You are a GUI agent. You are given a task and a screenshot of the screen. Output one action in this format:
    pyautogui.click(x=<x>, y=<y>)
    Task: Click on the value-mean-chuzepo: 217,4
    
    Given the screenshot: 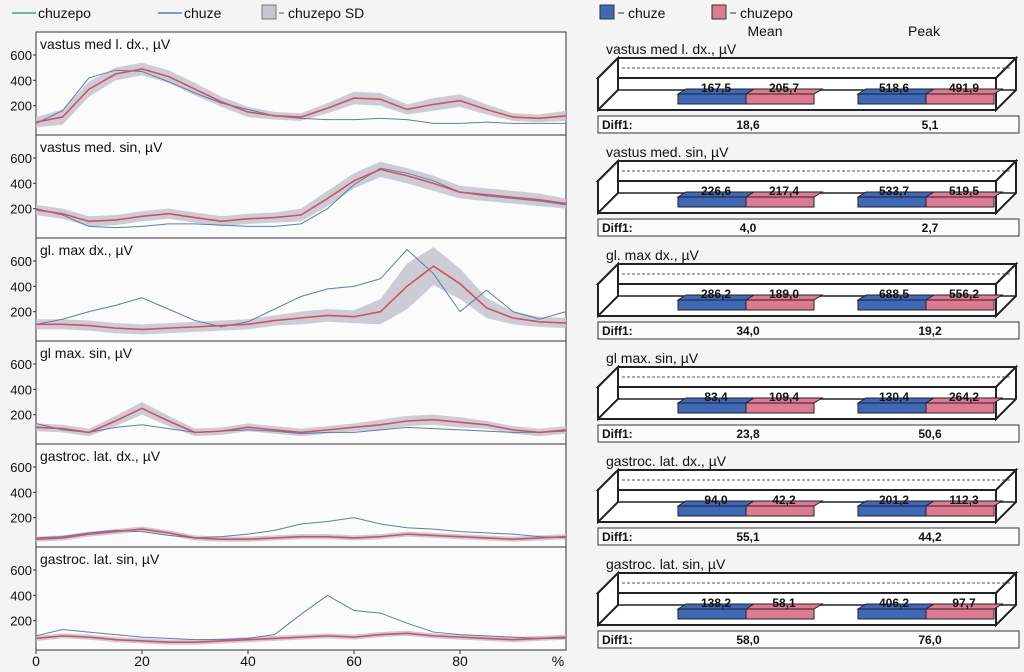 What is the action you would take?
    pyautogui.click(x=784, y=191)
    